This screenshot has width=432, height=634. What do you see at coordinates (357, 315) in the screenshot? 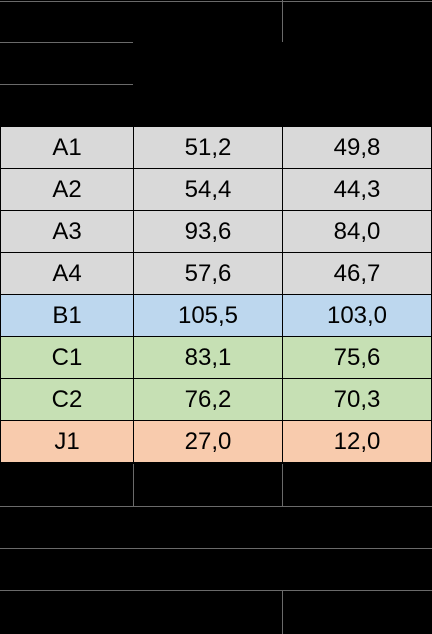
I see `value-cell: 103,0` at bounding box center [357, 315].